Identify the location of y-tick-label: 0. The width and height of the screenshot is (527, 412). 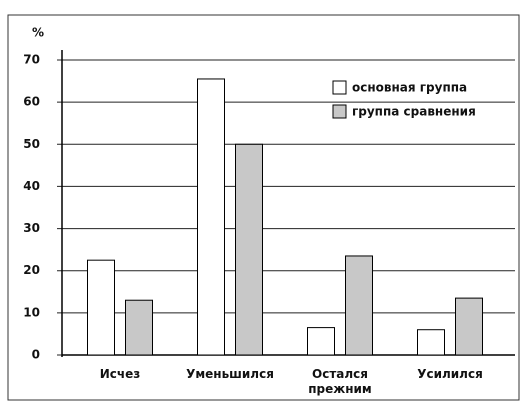
(36, 355).